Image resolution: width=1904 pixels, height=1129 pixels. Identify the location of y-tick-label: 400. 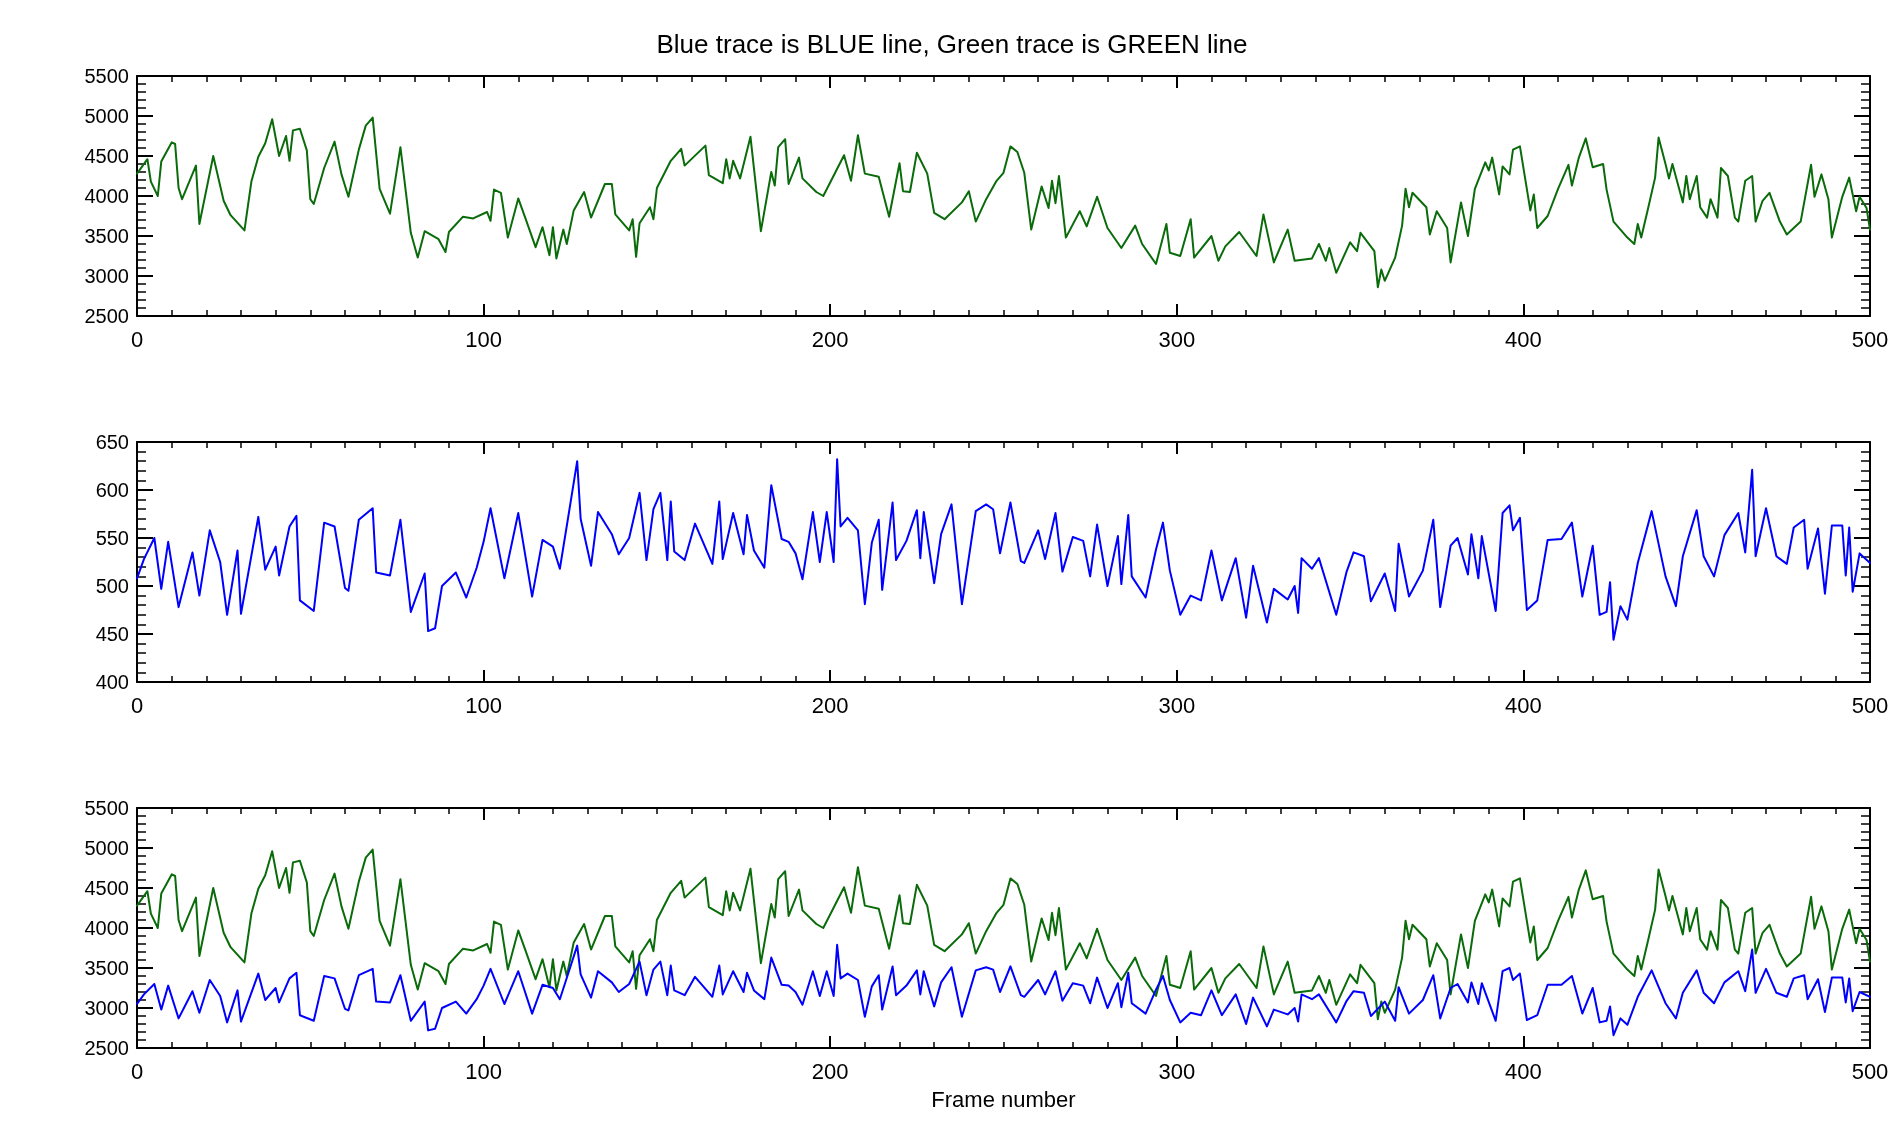
(112, 682).